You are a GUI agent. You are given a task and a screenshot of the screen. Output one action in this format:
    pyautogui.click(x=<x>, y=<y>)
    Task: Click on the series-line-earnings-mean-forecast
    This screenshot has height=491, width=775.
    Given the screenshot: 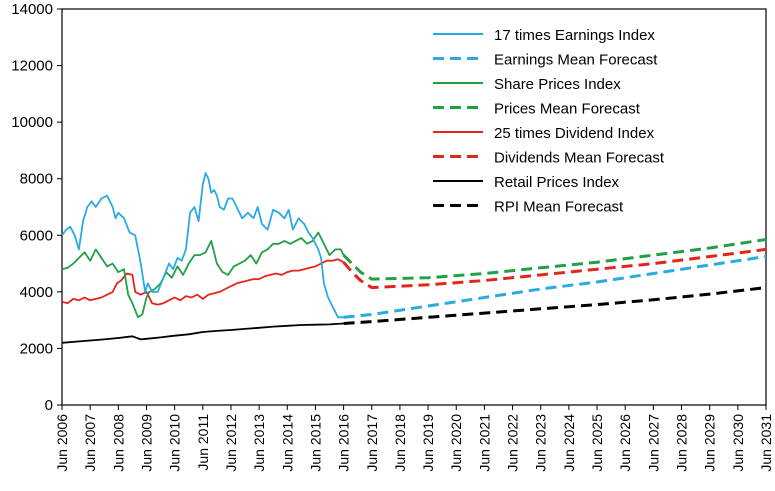 What is the action you would take?
    pyautogui.click(x=555, y=287)
    